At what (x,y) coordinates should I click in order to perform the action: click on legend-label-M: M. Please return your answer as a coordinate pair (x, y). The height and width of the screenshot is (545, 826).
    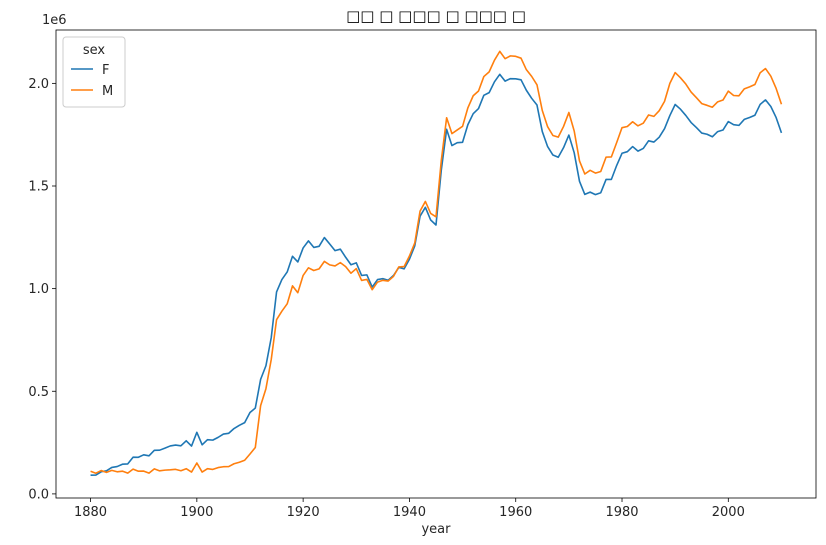
    Looking at the image, I should click on (107, 91).